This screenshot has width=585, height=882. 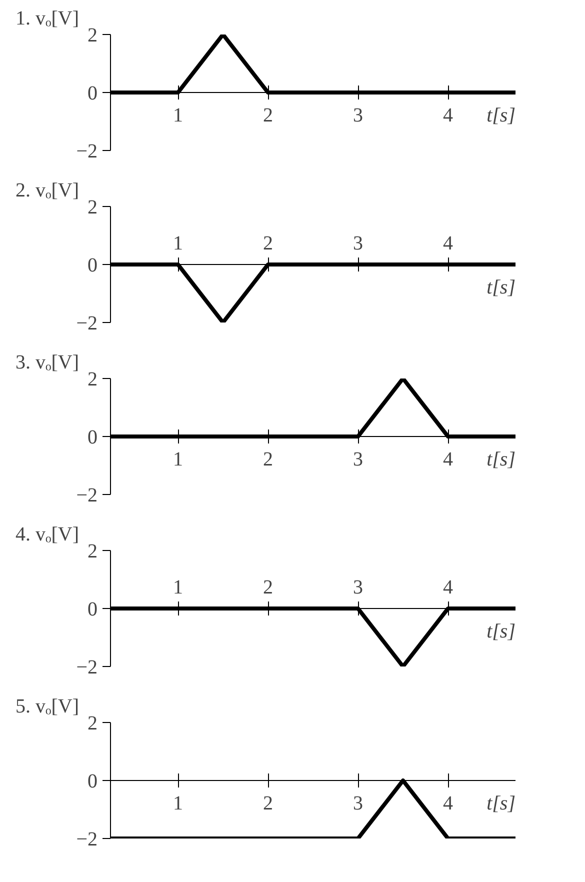 What do you see at coordinates (48, 19) in the screenshot?
I see `chart-title: 1. vₒ[V]` at bounding box center [48, 19].